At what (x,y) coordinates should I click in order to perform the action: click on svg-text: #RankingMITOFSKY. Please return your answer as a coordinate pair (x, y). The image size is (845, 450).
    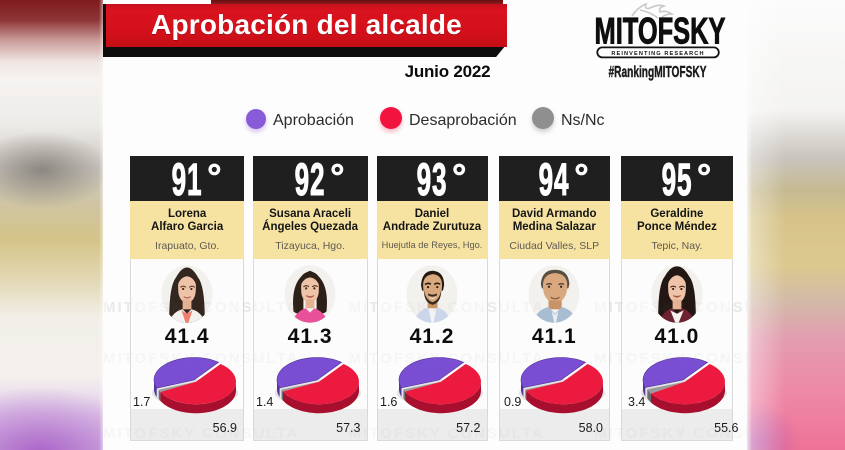
    Looking at the image, I should click on (658, 72).